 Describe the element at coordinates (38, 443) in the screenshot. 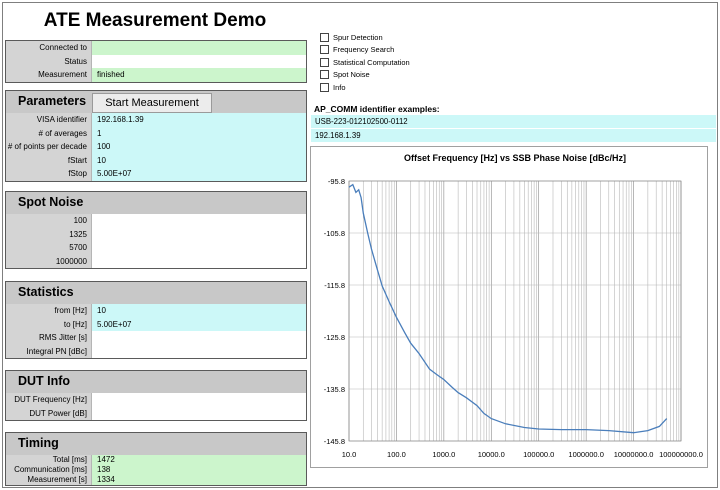

I see `timing-title: Timing` at that location.